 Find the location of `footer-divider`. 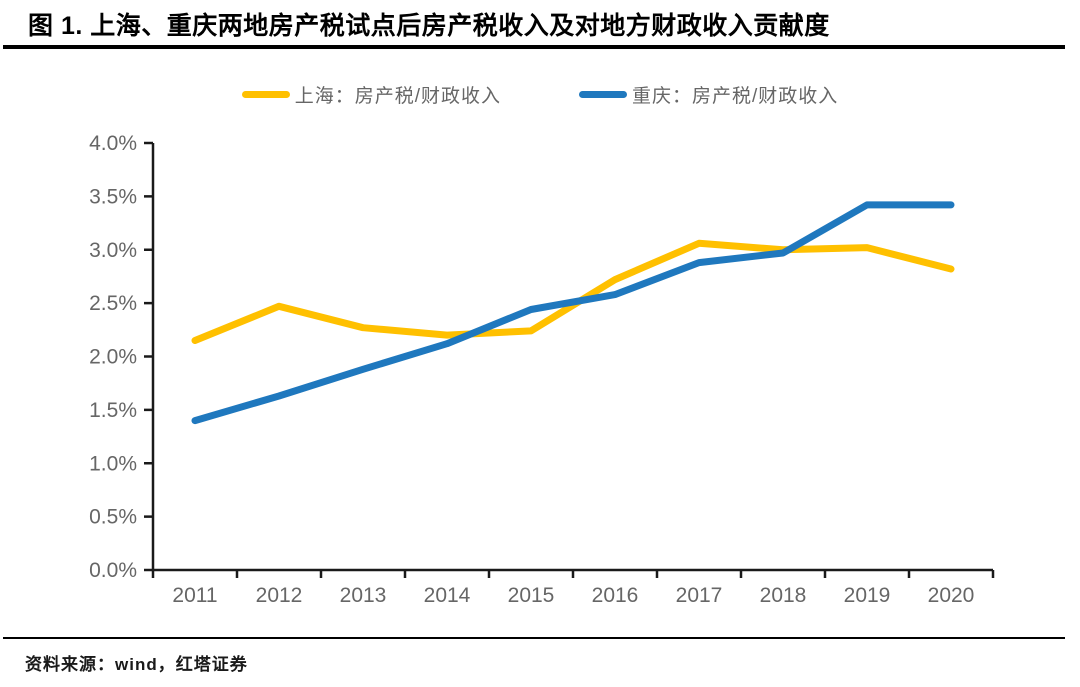

footer-divider is located at coordinates (534, 638).